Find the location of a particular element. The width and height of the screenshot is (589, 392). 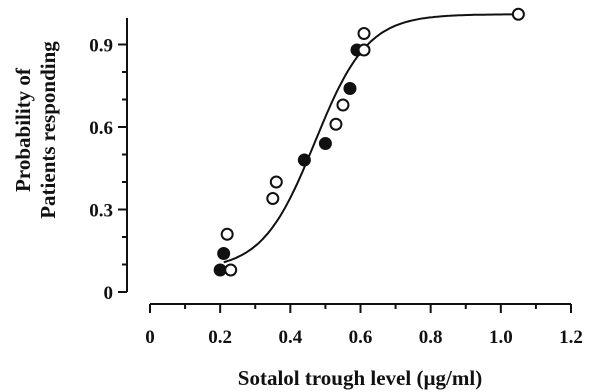

x-tick-label: 0.4 is located at coordinates (290, 337).